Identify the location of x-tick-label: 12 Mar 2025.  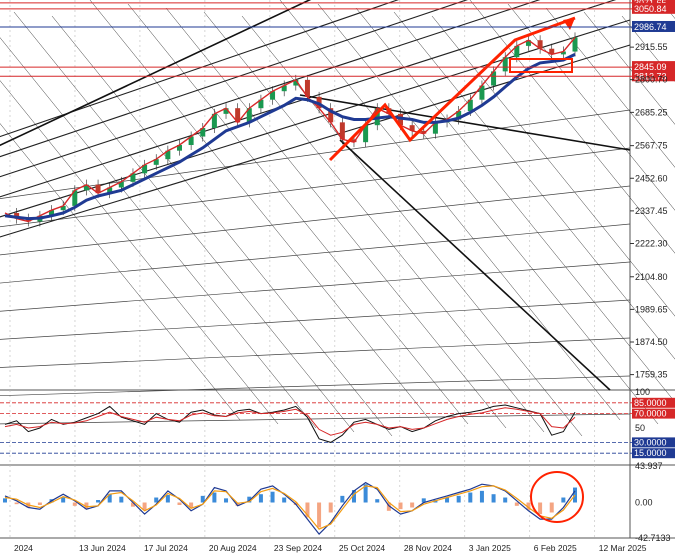
(623, 548).